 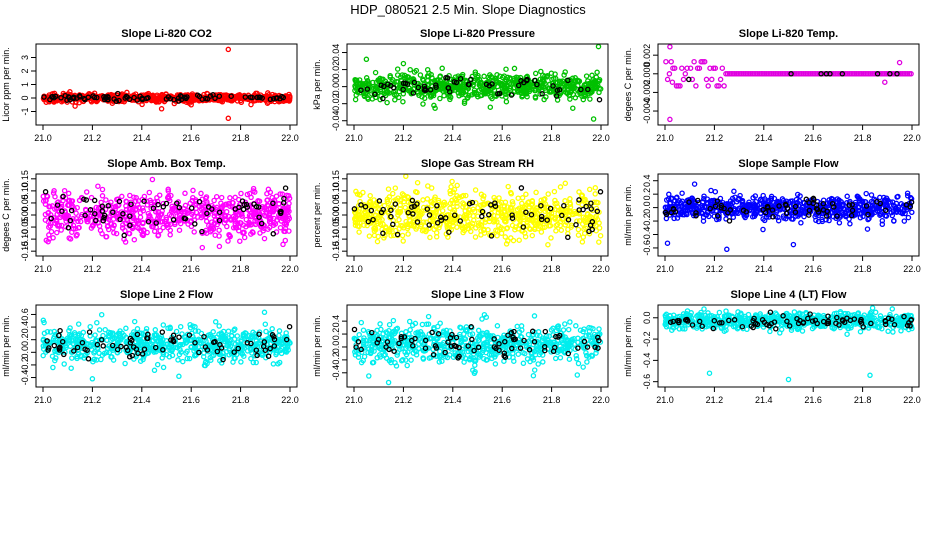 I want to click on series-points, so click(x=166, y=84).